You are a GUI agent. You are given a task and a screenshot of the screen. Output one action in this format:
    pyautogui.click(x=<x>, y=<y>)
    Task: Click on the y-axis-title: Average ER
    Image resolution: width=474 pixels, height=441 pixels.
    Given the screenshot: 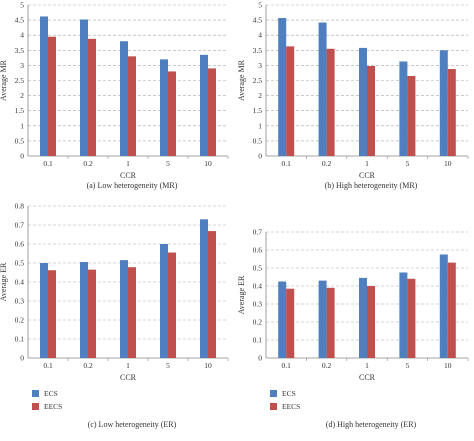 What is the action you would take?
    pyautogui.click(x=241, y=294)
    